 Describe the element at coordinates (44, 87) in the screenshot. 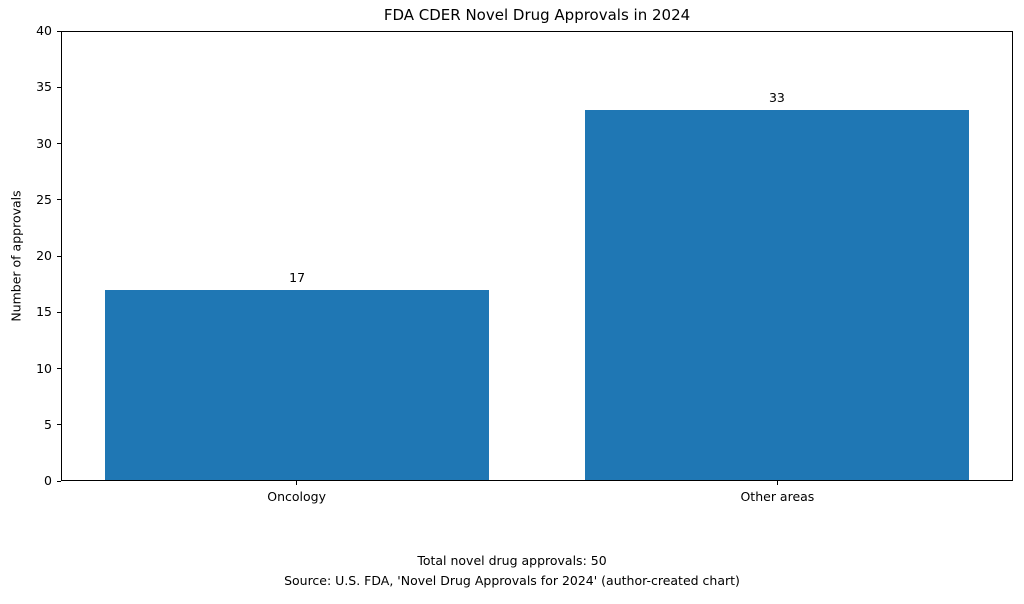

I see `y-tick-label: 35` at that location.